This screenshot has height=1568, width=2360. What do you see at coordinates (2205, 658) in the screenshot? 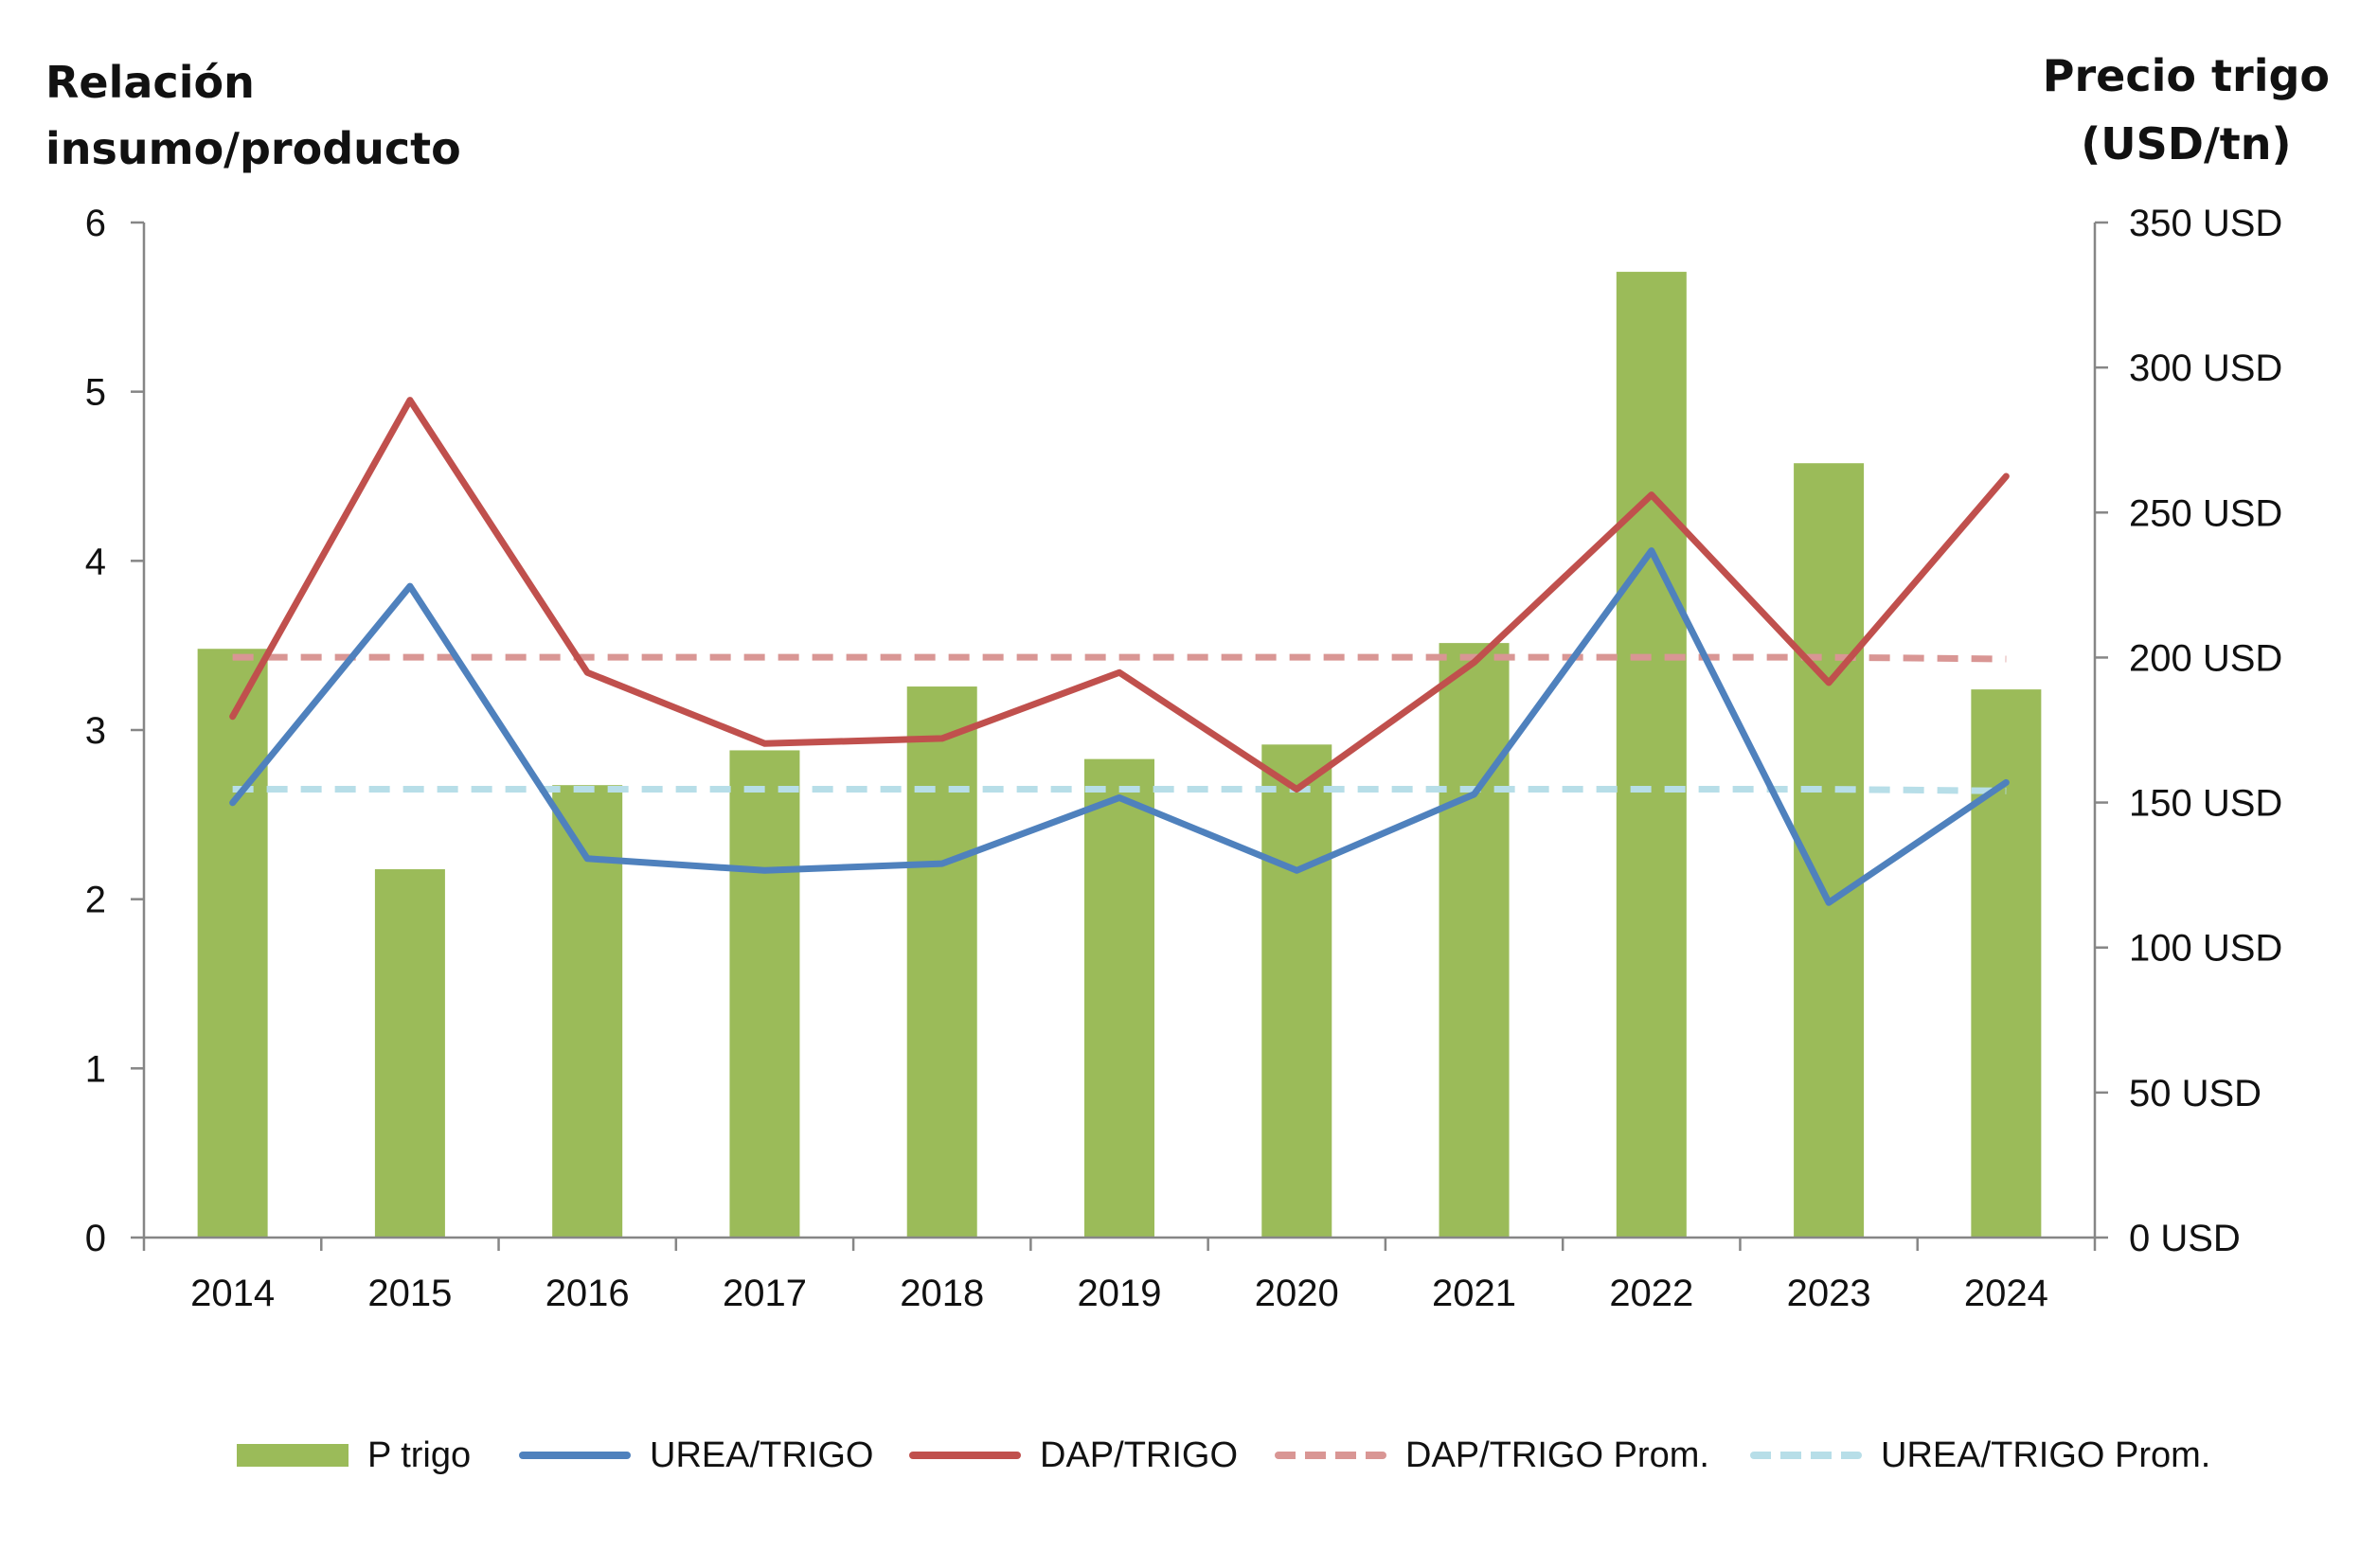
I see `right-tick-label: 200 USD` at bounding box center [2205, 658].